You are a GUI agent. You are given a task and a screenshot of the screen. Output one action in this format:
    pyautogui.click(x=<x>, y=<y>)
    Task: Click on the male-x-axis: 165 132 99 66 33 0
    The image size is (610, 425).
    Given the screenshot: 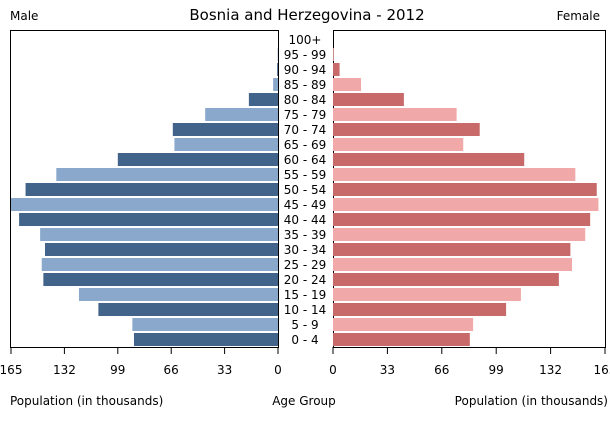 What is the action you would take?
    pyautogui.click(x=141, y=362)
    